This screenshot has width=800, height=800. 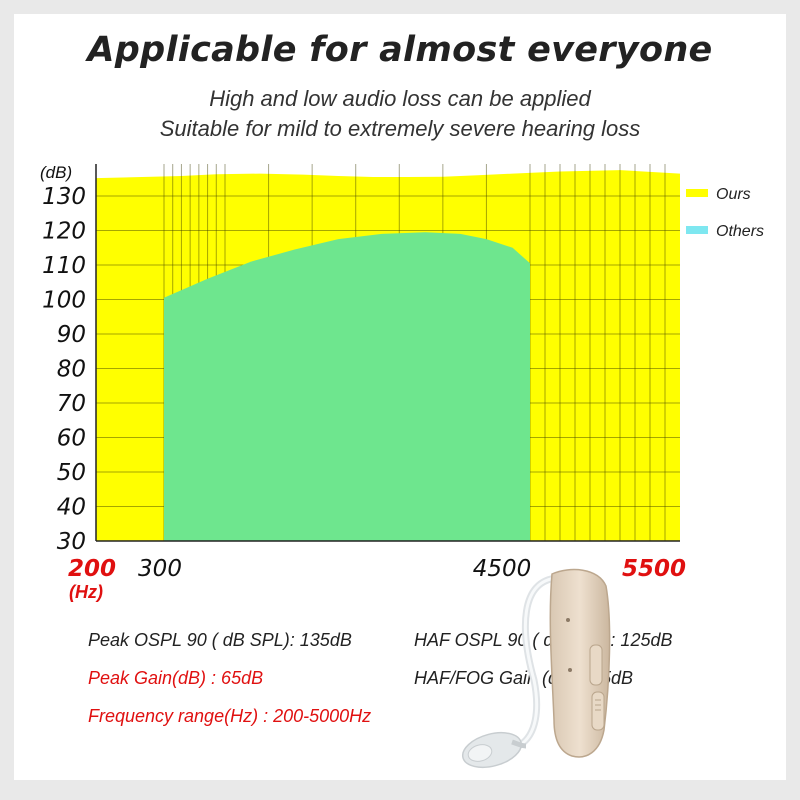 What do you see at coordinates (71, 370) in the screenshot?
I see `y-tick-label: 80` at bounding box center [71, 370].